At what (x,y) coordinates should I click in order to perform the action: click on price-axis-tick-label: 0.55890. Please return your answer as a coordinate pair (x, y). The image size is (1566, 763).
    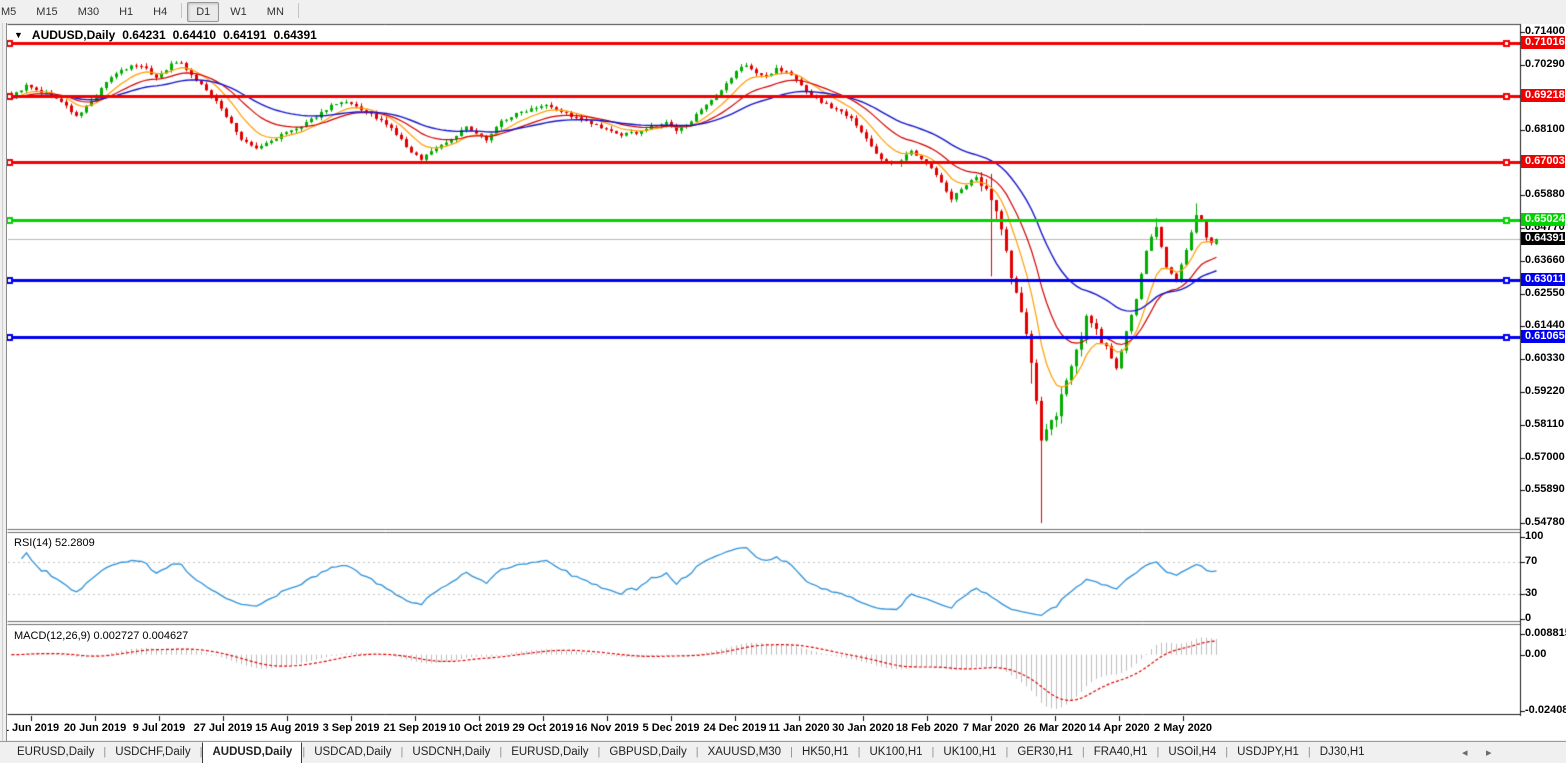
    Looking at the image, I should click on (1545, 489).